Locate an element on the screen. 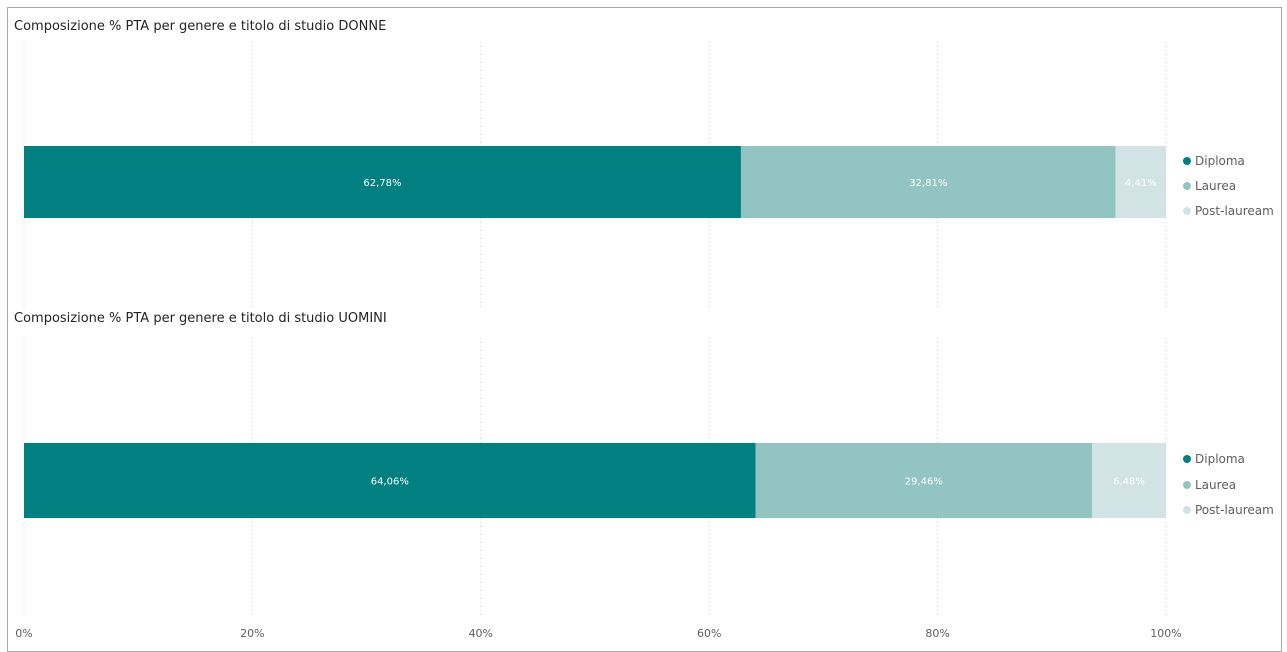  data-label-1-0: 64,06% is located at coordinates (390, 482).